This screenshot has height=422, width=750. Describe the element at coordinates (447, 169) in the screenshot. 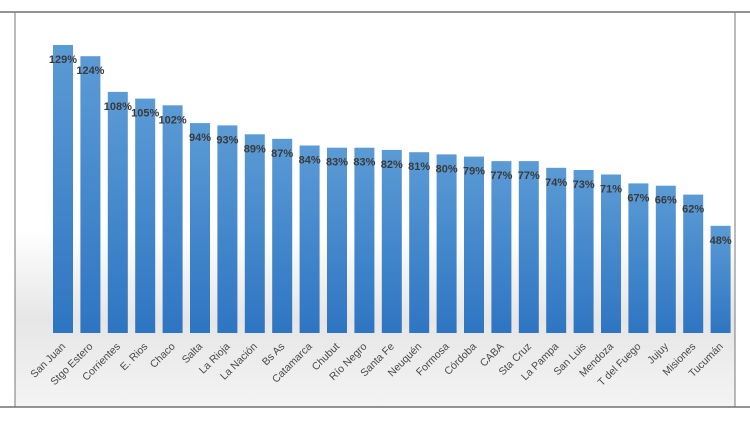

I see `data-label-14: 80%` at that location.